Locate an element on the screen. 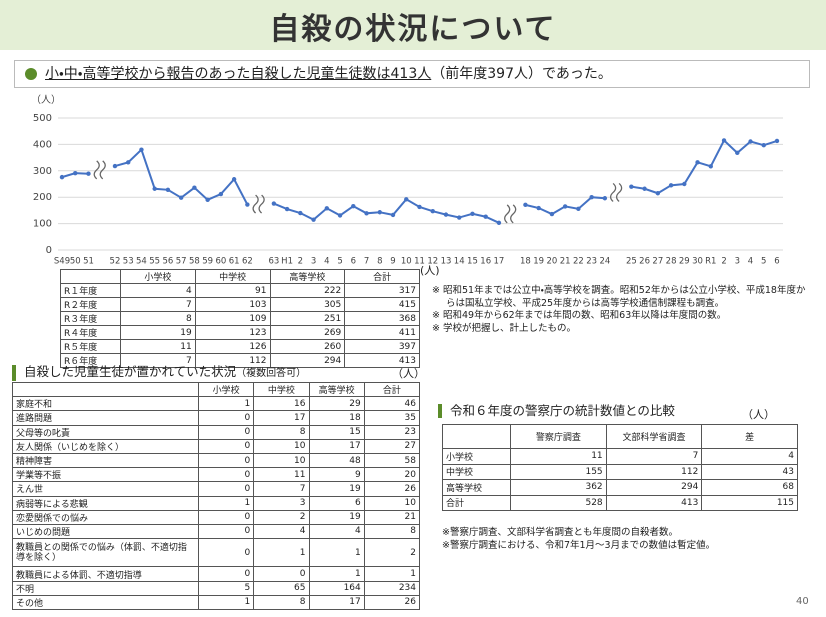 This screenshot has height=617, width=826. x-tick-label: 63 is located at coordinates (273, 262).